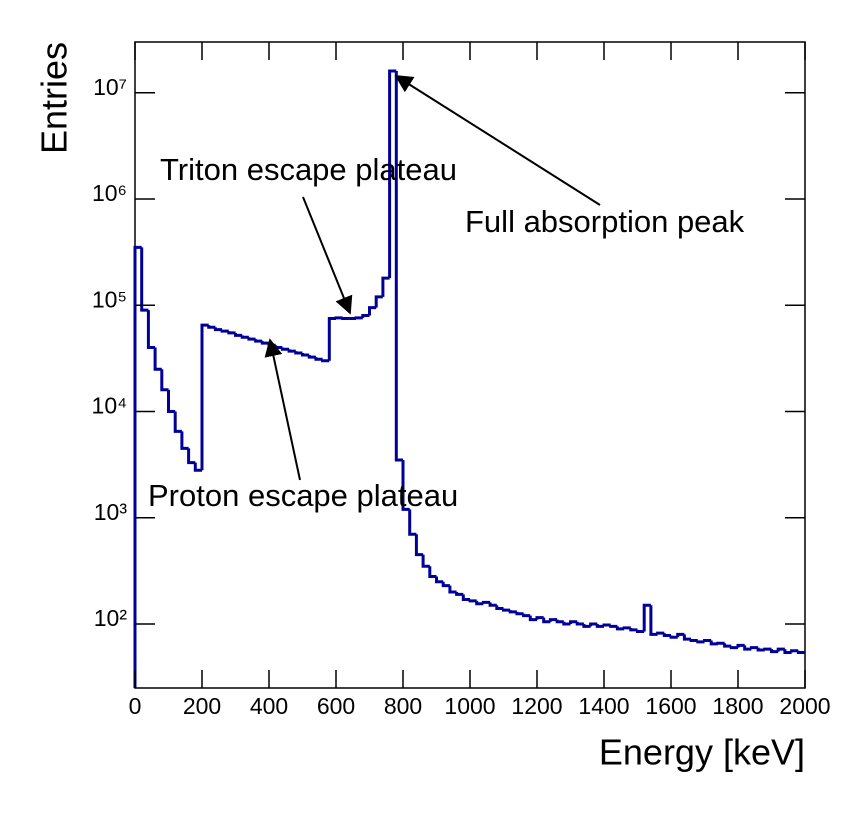 The width and height of the screenshot is (847, 823). Describe the element at coordinates (202, 706) in the screenshot. I see `x-tick-label: 200` at that location.